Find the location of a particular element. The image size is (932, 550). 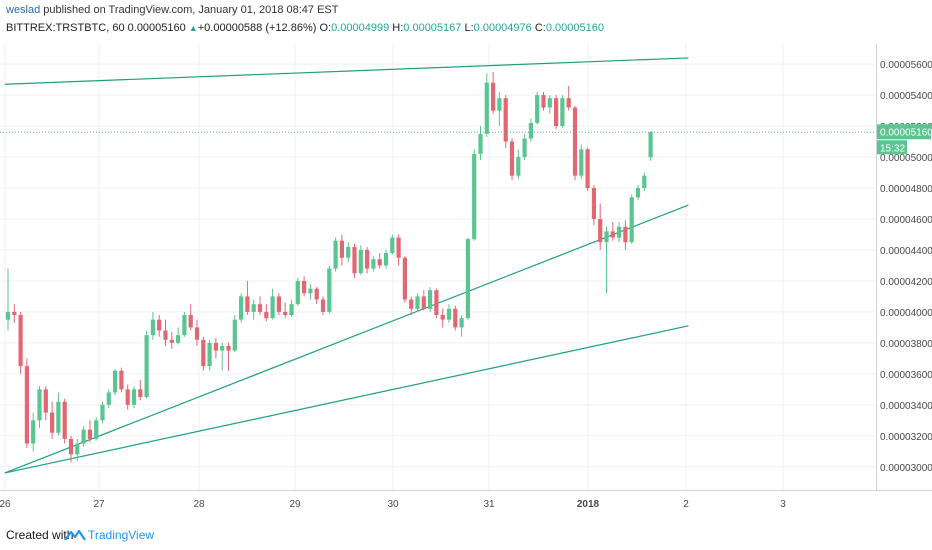

tradingview-brand-link: TradingView is located at coordinates (121, 535).